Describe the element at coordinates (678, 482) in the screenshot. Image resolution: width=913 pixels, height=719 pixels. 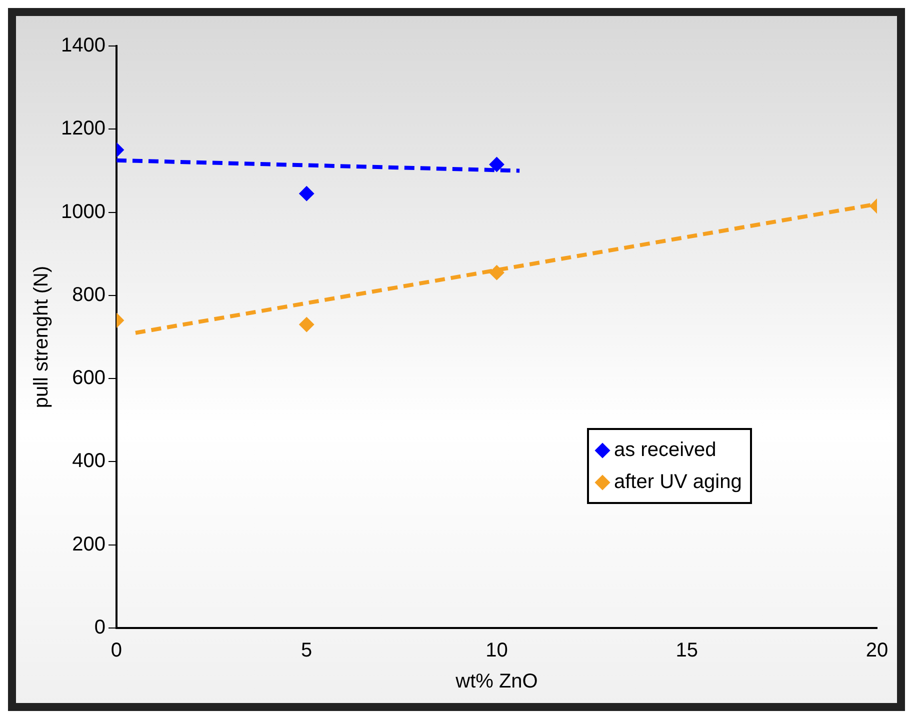
I see `legend-label: after UV aging` at that location.